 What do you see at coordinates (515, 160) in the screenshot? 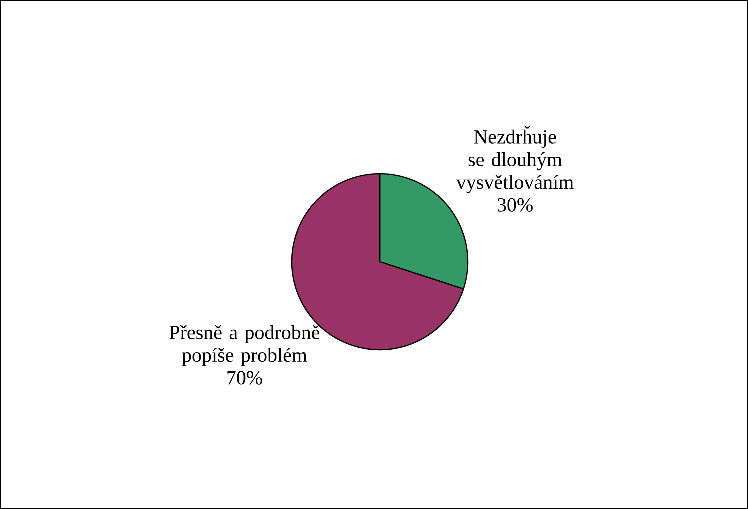
I see `slice-label: Nezdrȟuje se dlouhým vysvětlováním` at bounding box center [515, 160].